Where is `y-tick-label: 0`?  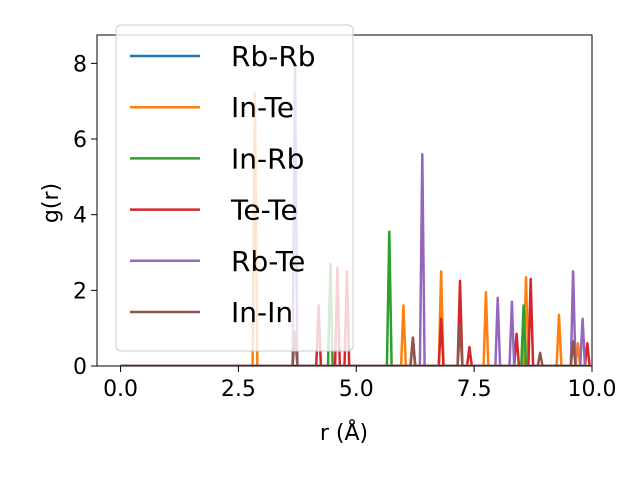
y-tick-label: 0 is located at coordinates (80, 367).